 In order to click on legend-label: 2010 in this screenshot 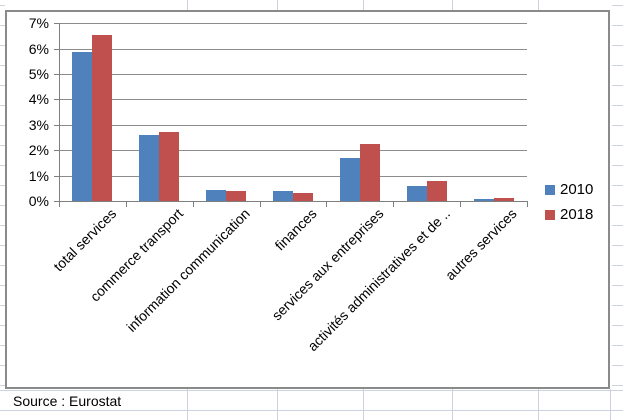, I will do `click(577, 189)`.